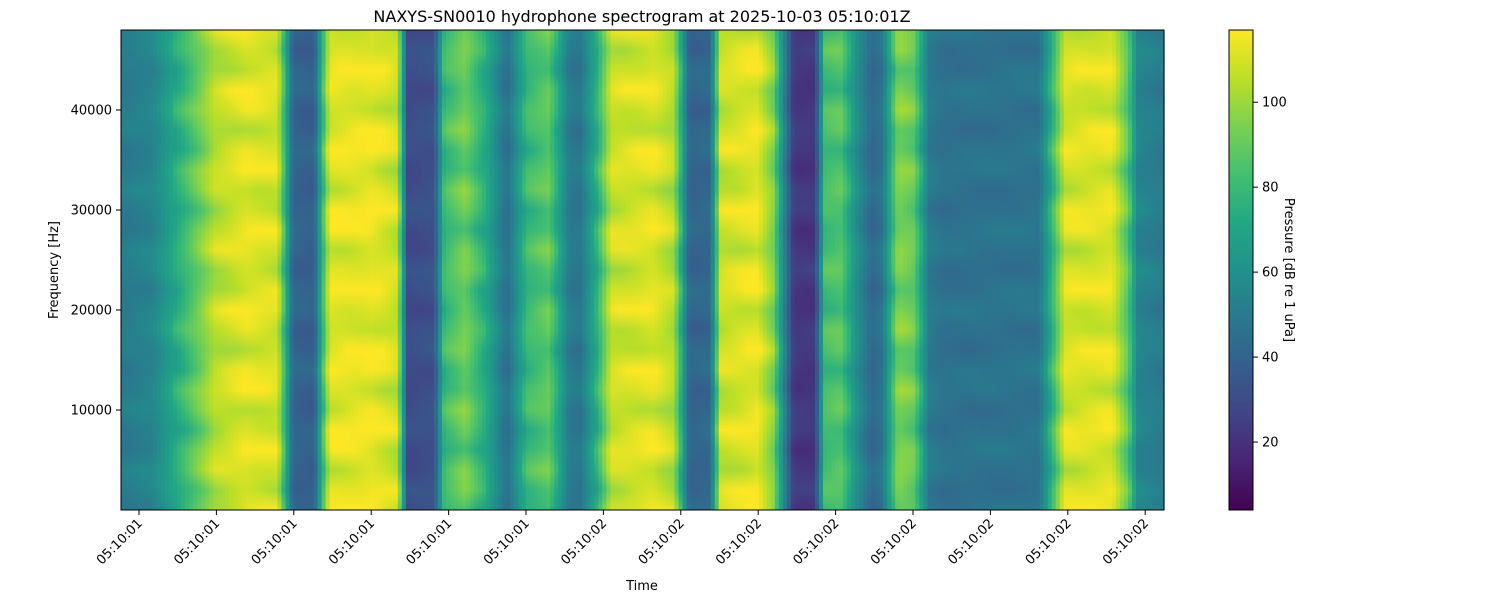 The image size is (1500, 604). I want to click on y-tick-label: 40000, so click(91, 111).